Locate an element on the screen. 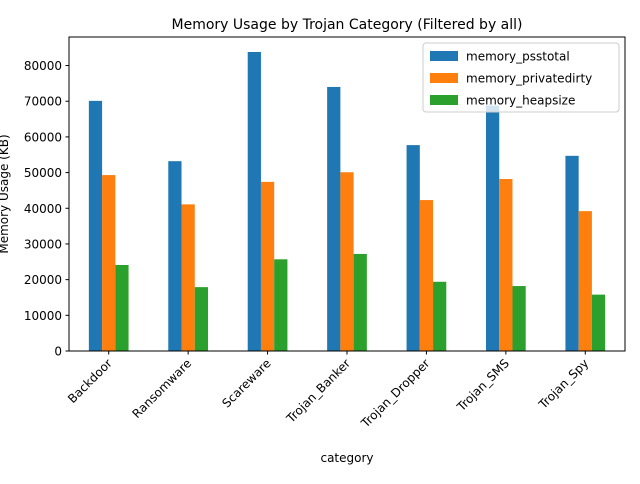  bar-memory_heapsize-Scareware is located at coordinates (281, 305).